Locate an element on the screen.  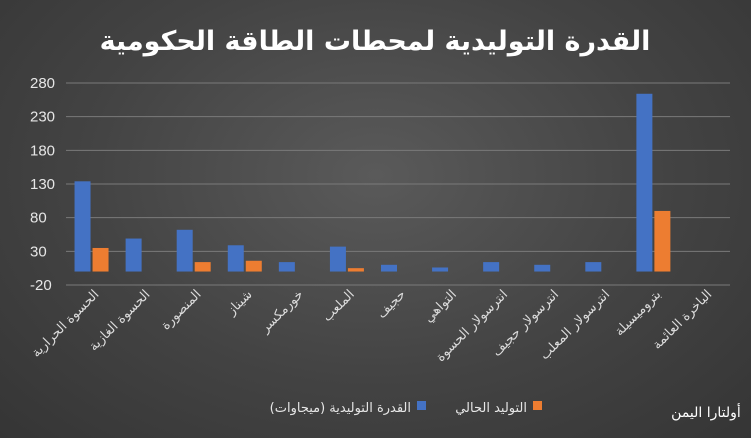
x-category-label: حجيف is located at coordinates (391, 304).